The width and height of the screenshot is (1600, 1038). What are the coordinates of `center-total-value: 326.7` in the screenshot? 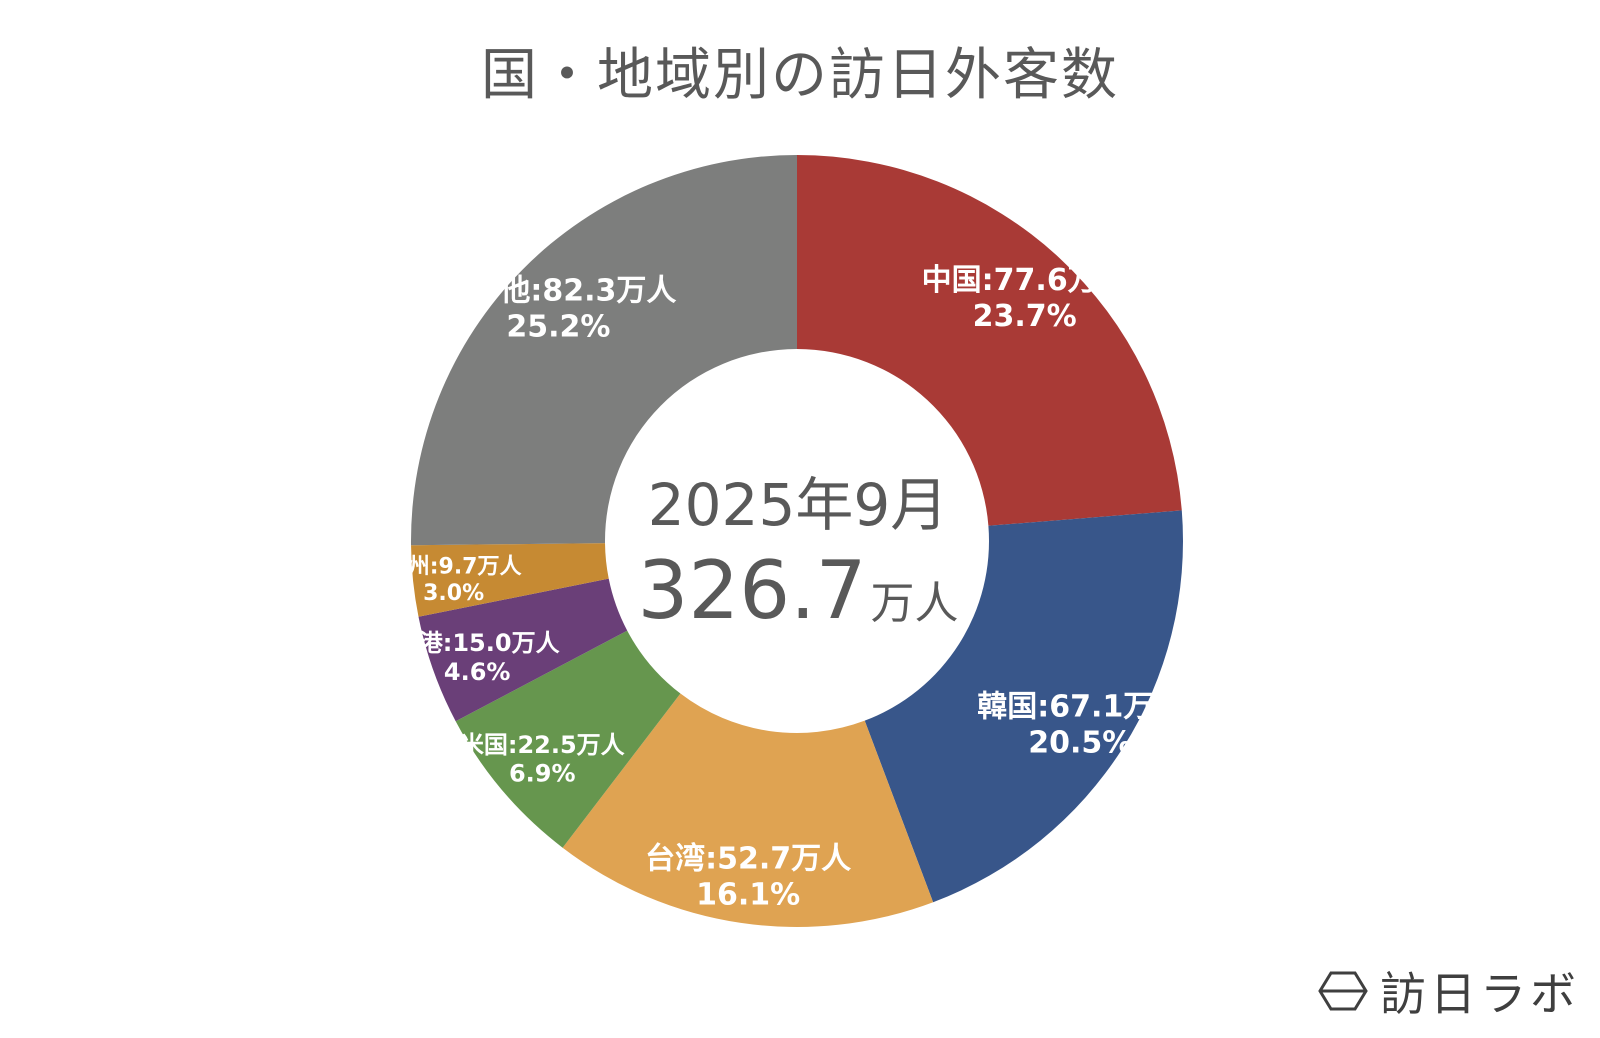 It's located at (751, 590).